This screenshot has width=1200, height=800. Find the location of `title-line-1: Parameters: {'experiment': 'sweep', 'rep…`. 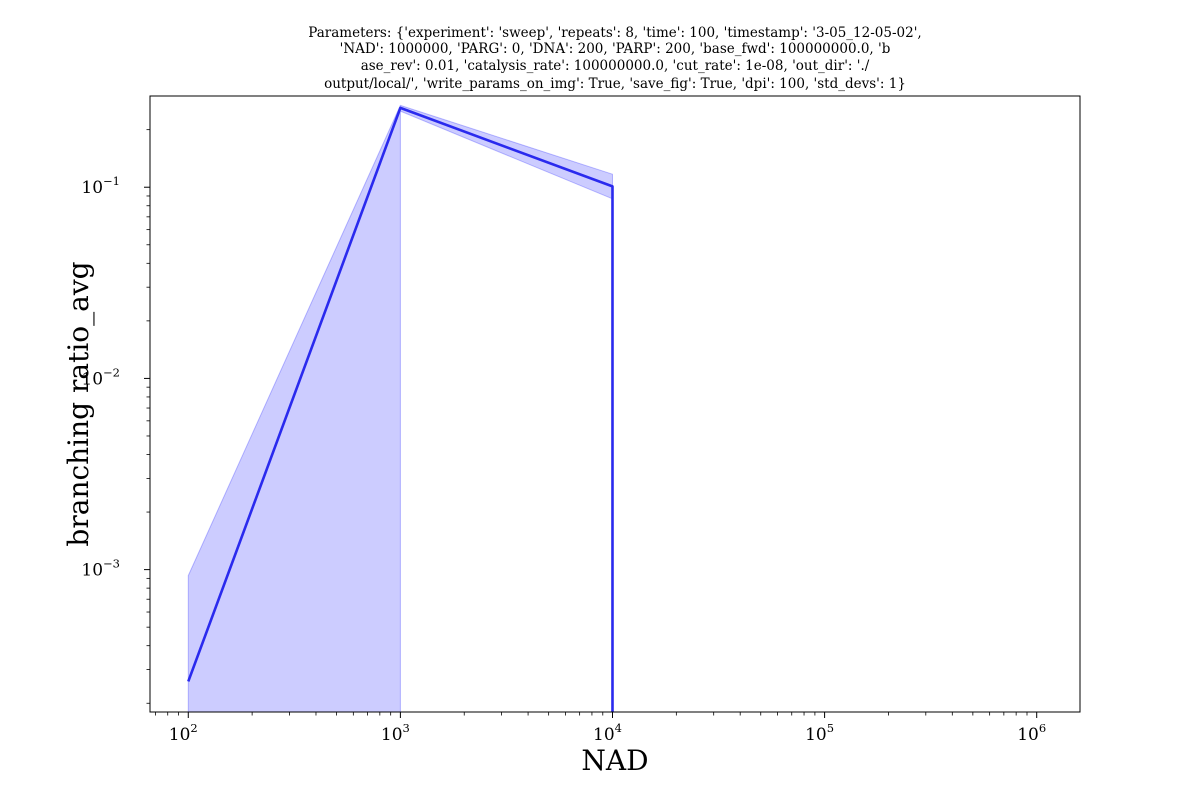

title-line-1: Parameters: {'experiment': 'sweep', 'rep… is located at coordinates (614, 33).